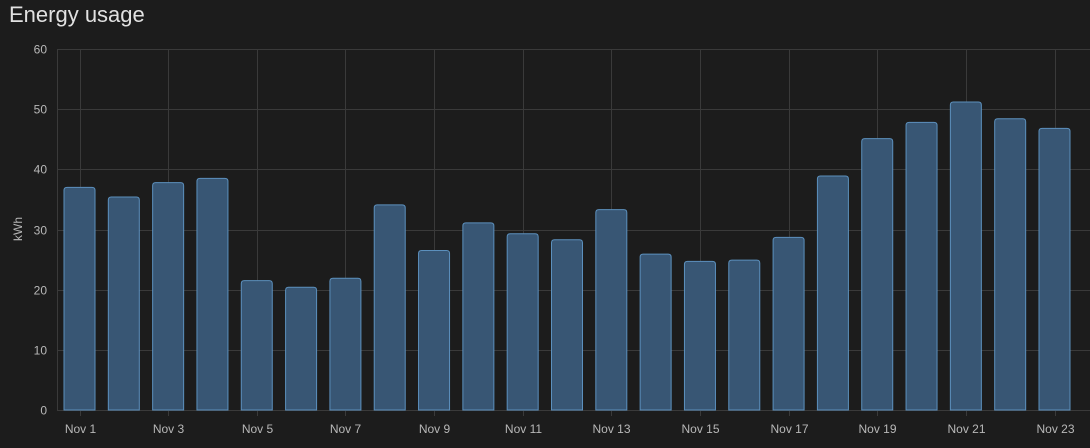 This screenshot has width=1090, height=448. Describe the element at coordinates (611, 429) in the screenshot. I see `x-tick-label: Nov 13` at that location.